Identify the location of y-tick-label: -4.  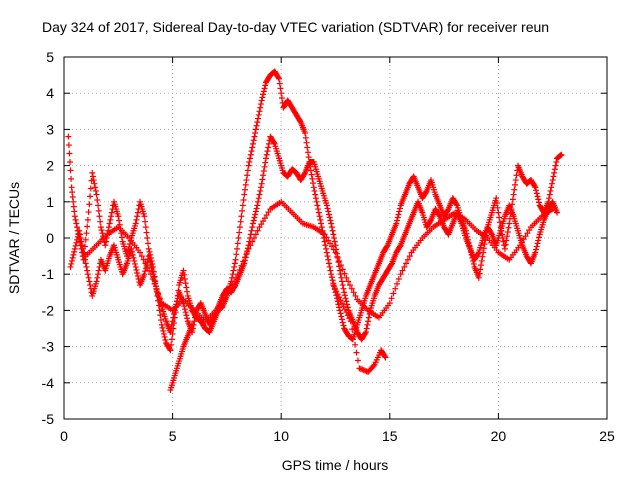
(48, 383).